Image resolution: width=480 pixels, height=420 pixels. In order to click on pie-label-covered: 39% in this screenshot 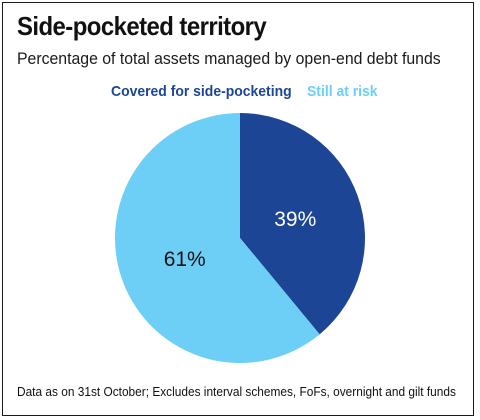, I will do `click(295, 219)`.